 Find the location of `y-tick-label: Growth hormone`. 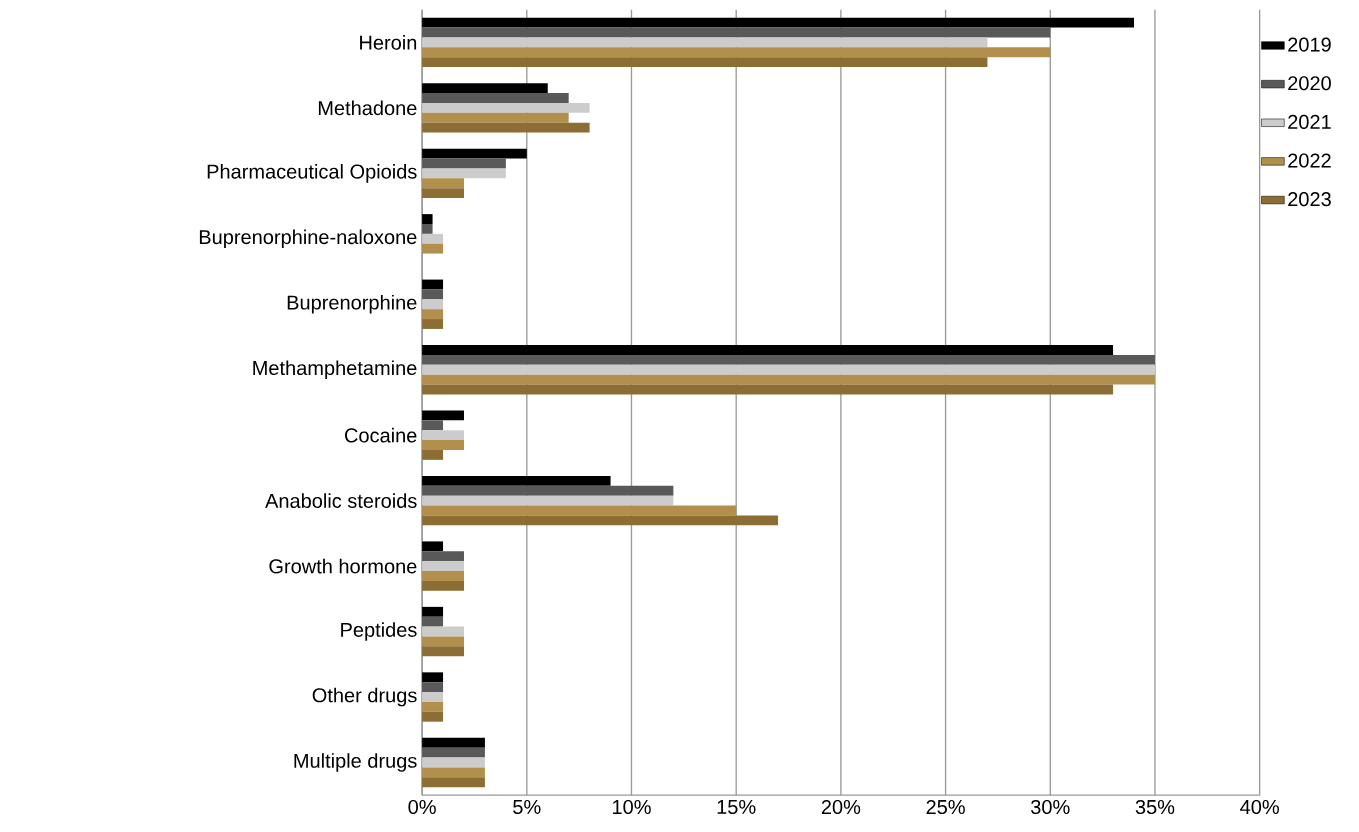

y-tick-label: Growth hormone is located at coordinates (343, 566).